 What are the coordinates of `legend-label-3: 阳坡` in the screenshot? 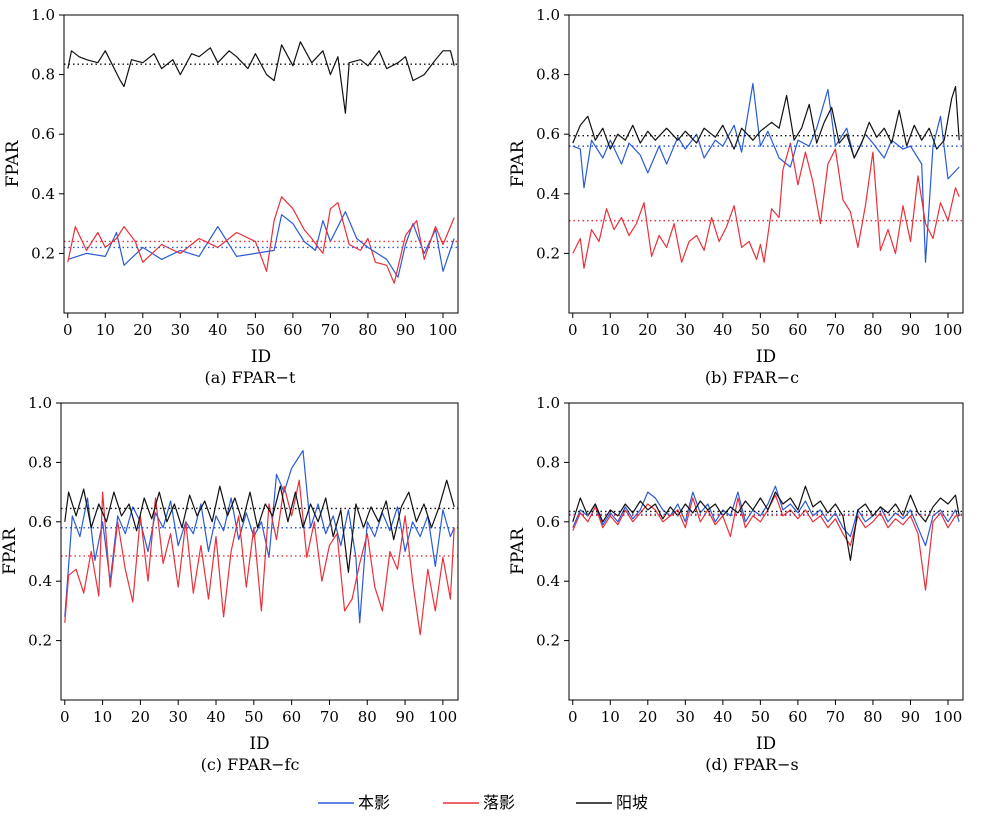 It's located at (632, 802).